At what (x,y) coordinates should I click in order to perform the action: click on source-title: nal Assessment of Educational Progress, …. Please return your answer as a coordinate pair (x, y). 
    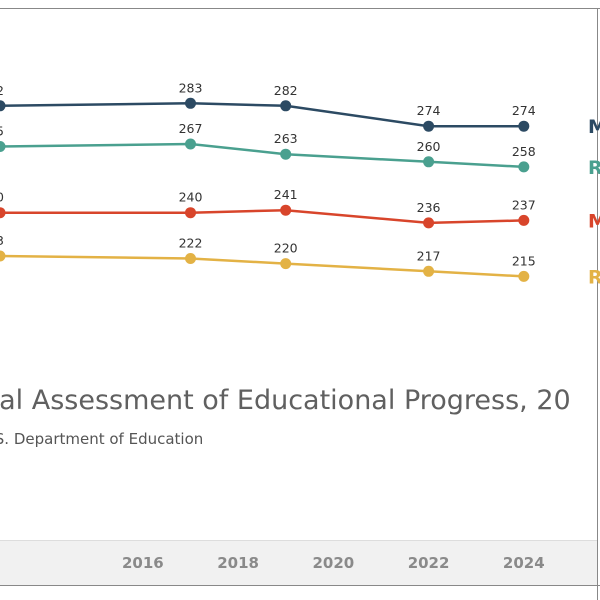
    Looking at the image, I should click on (285, 400).